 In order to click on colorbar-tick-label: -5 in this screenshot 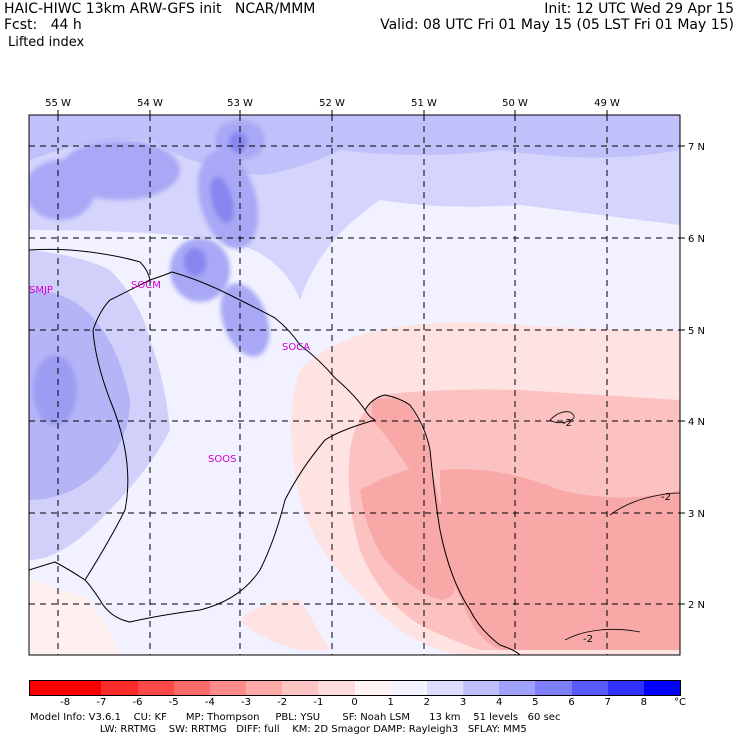, I will do `click(173, 702)`.